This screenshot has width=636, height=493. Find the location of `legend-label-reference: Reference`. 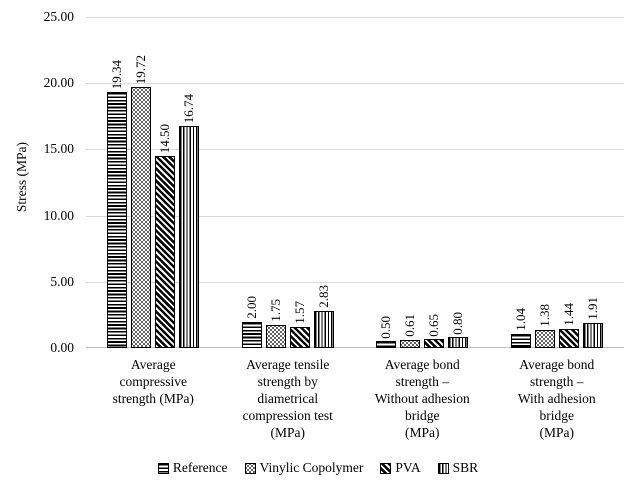

legend-label-reference: Reference is located at coordinates (200, 467).